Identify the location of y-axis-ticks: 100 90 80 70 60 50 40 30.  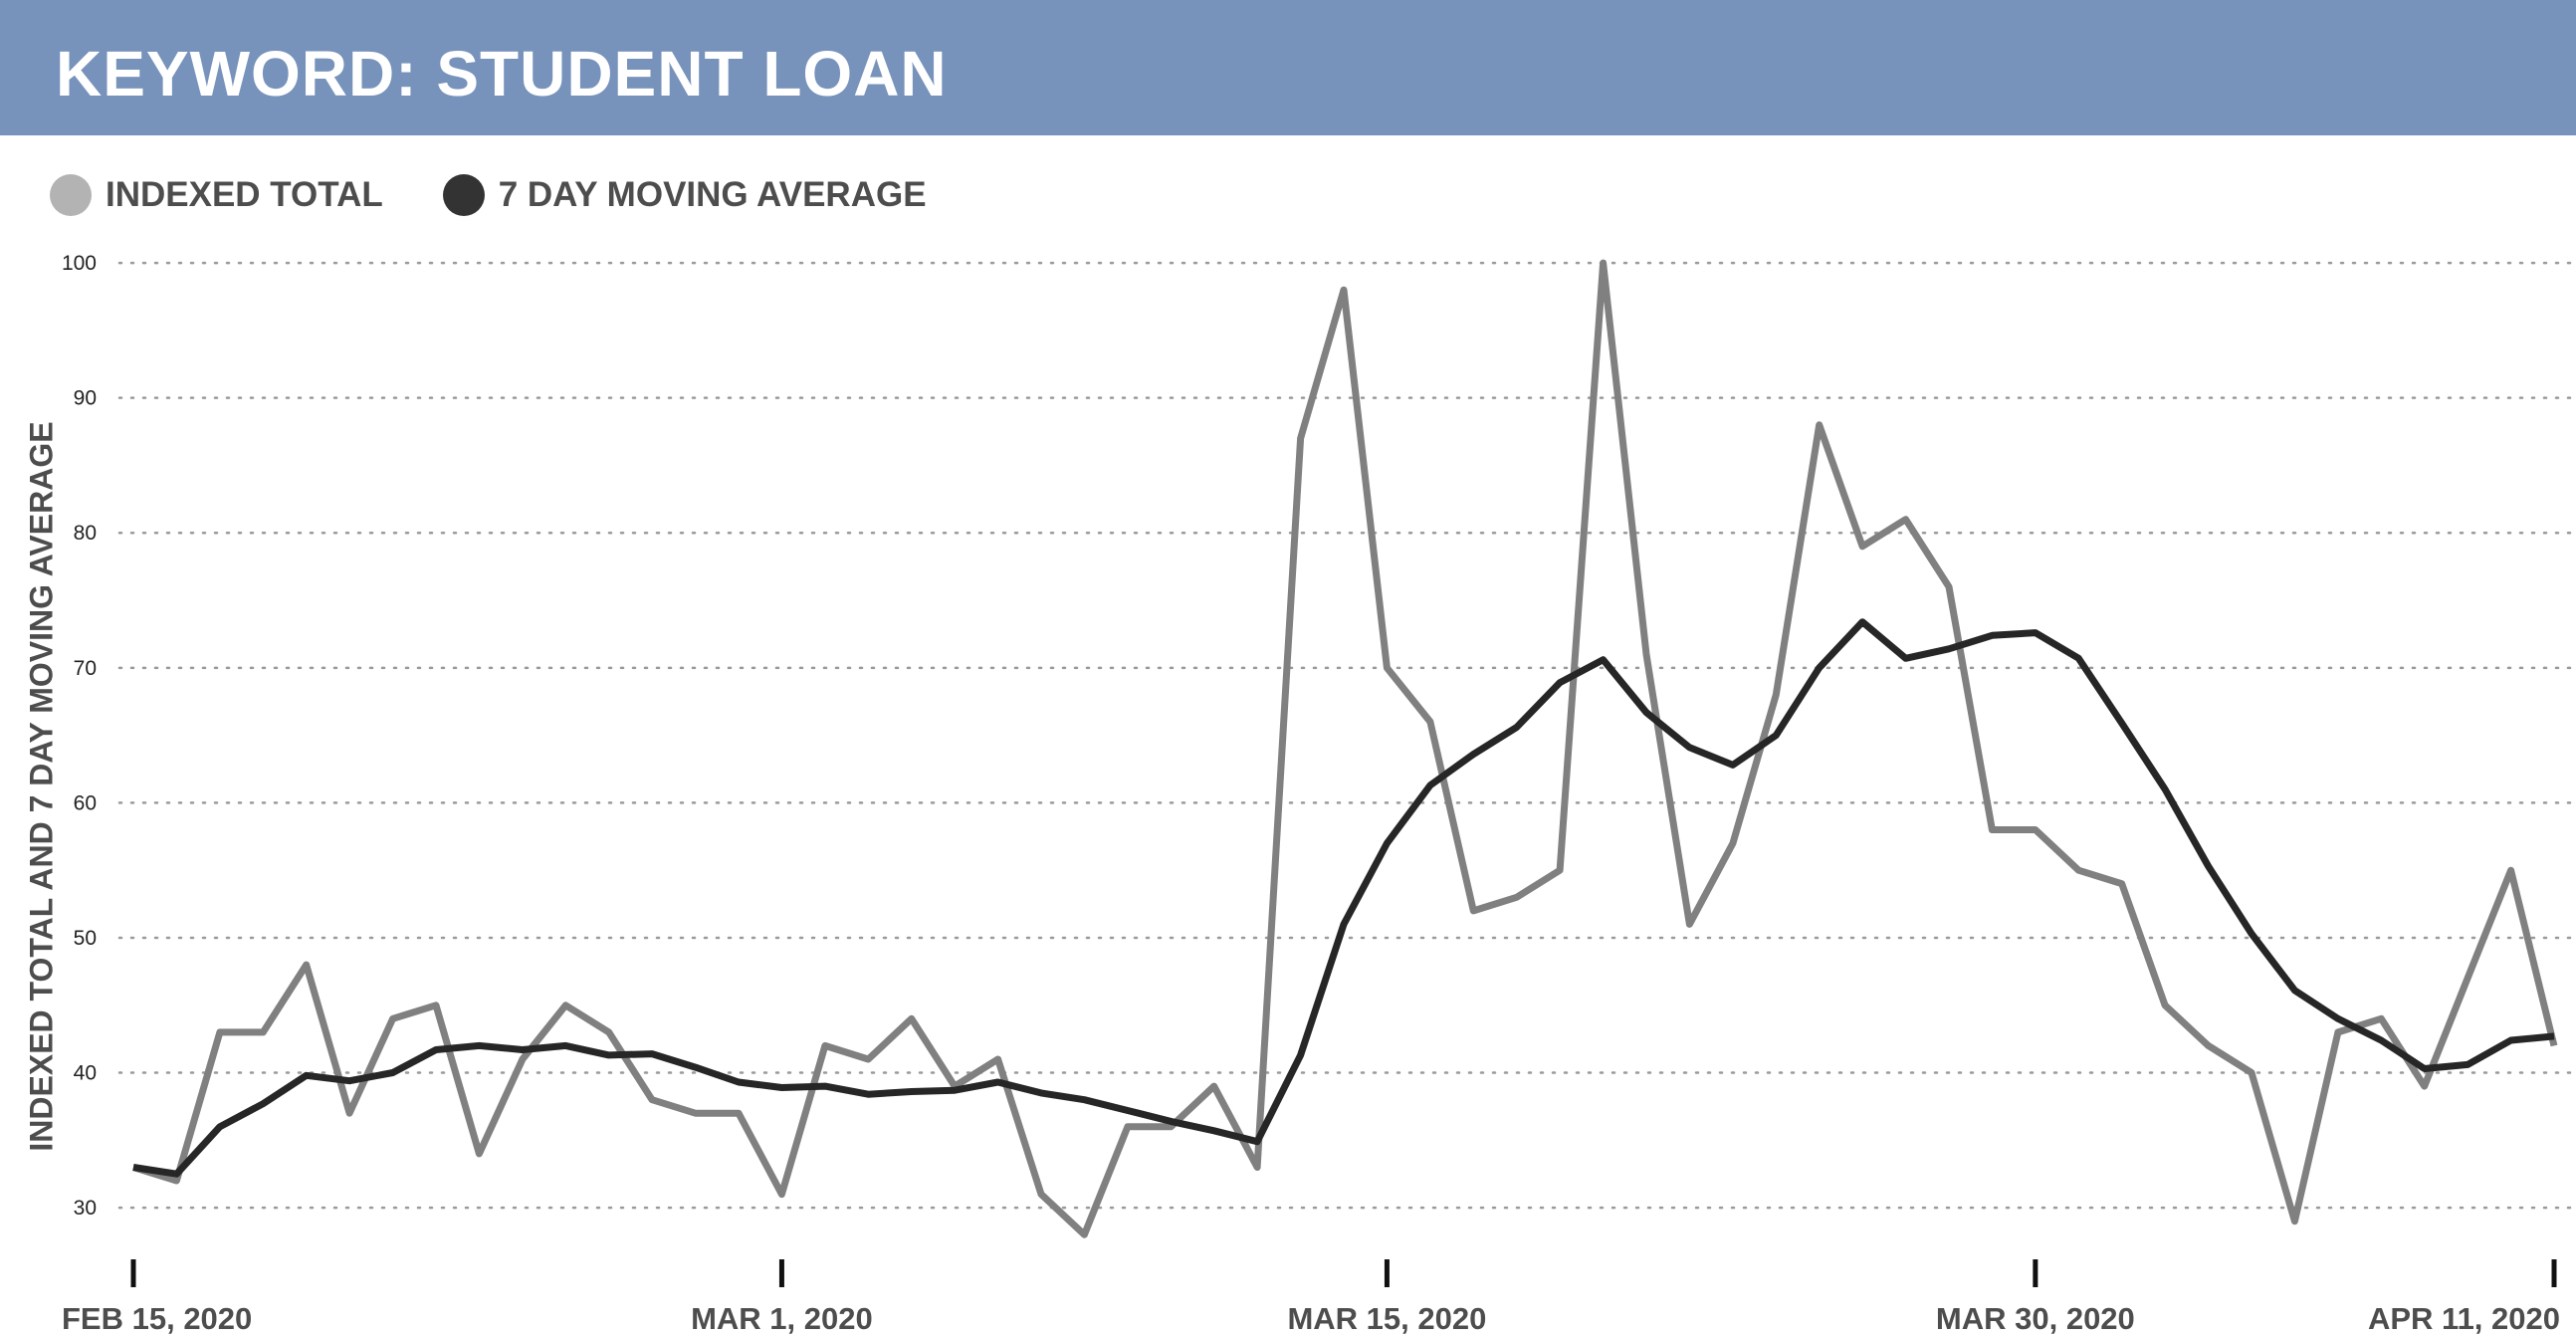
(79, 736).